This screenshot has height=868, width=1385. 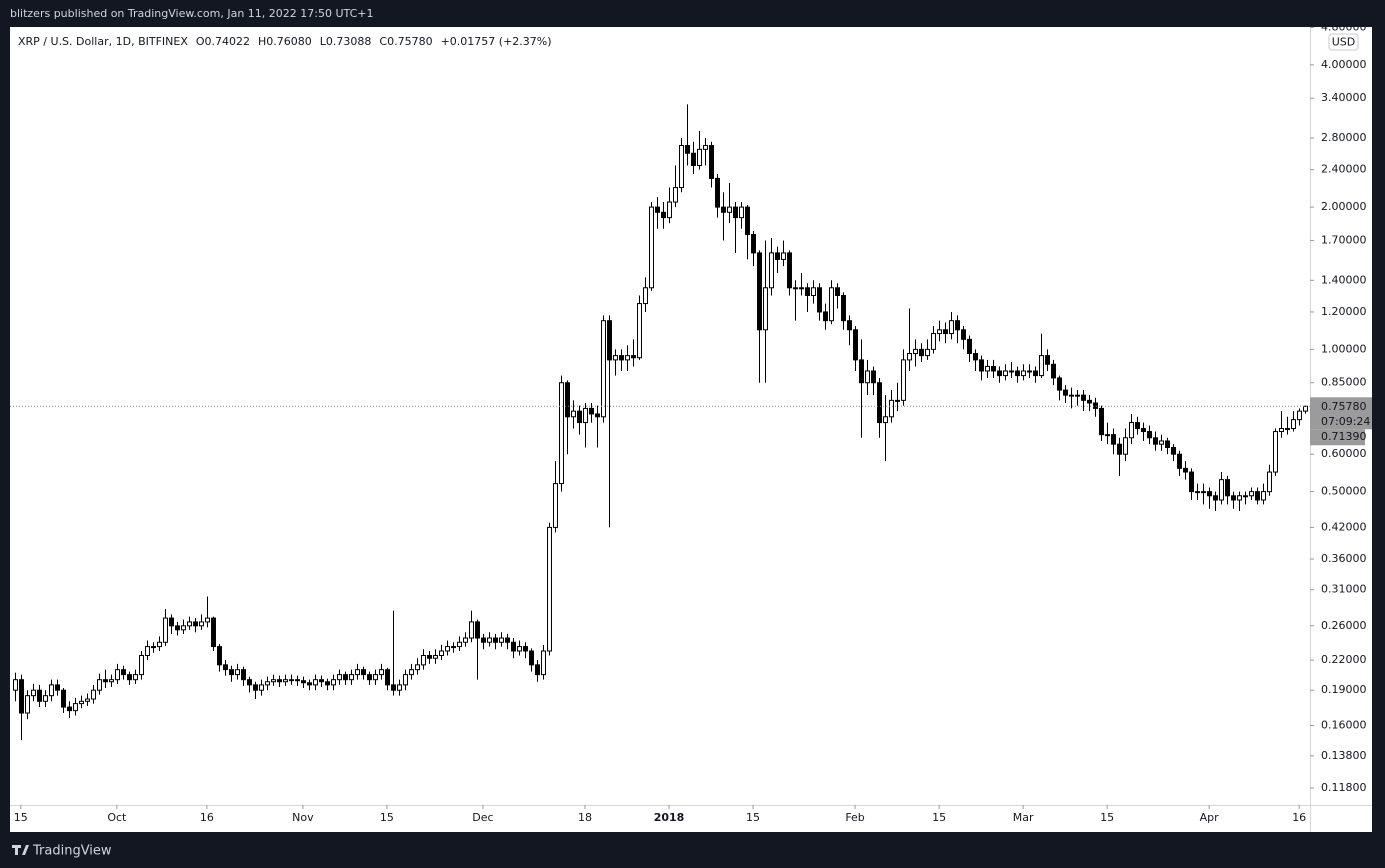 I want to click on x-tick-label: Oct, so click(x=117, y=817).